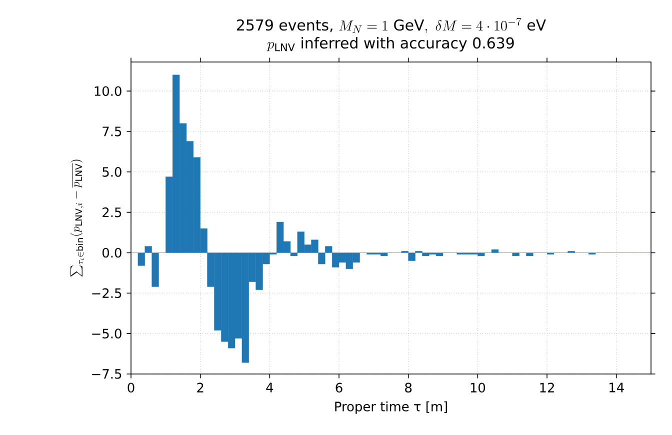 The width and height of the screenshot is (672, 435). Describe the element at coordinates (339, 387) in the screenshot. I see `x-tick-label: 6` at that location.